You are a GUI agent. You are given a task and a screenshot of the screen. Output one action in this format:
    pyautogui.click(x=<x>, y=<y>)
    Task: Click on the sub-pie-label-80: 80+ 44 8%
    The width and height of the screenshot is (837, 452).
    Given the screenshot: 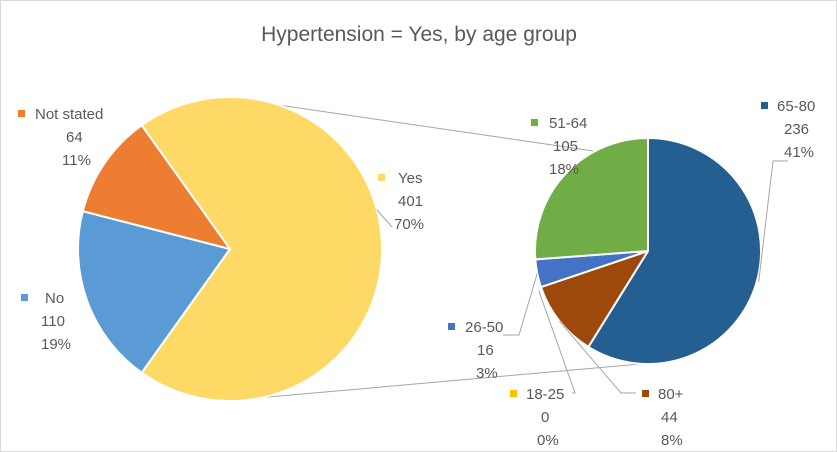 What is the action you would take?
    pyautogui.click(x=663, y=417)
    